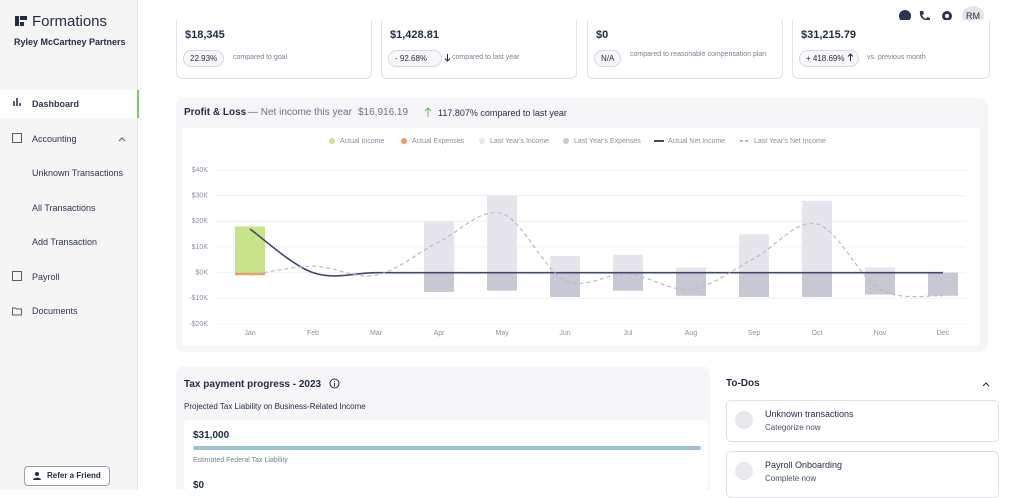 The image size is (1024, 498). I want to click on nav-icons, so click(17, 207).